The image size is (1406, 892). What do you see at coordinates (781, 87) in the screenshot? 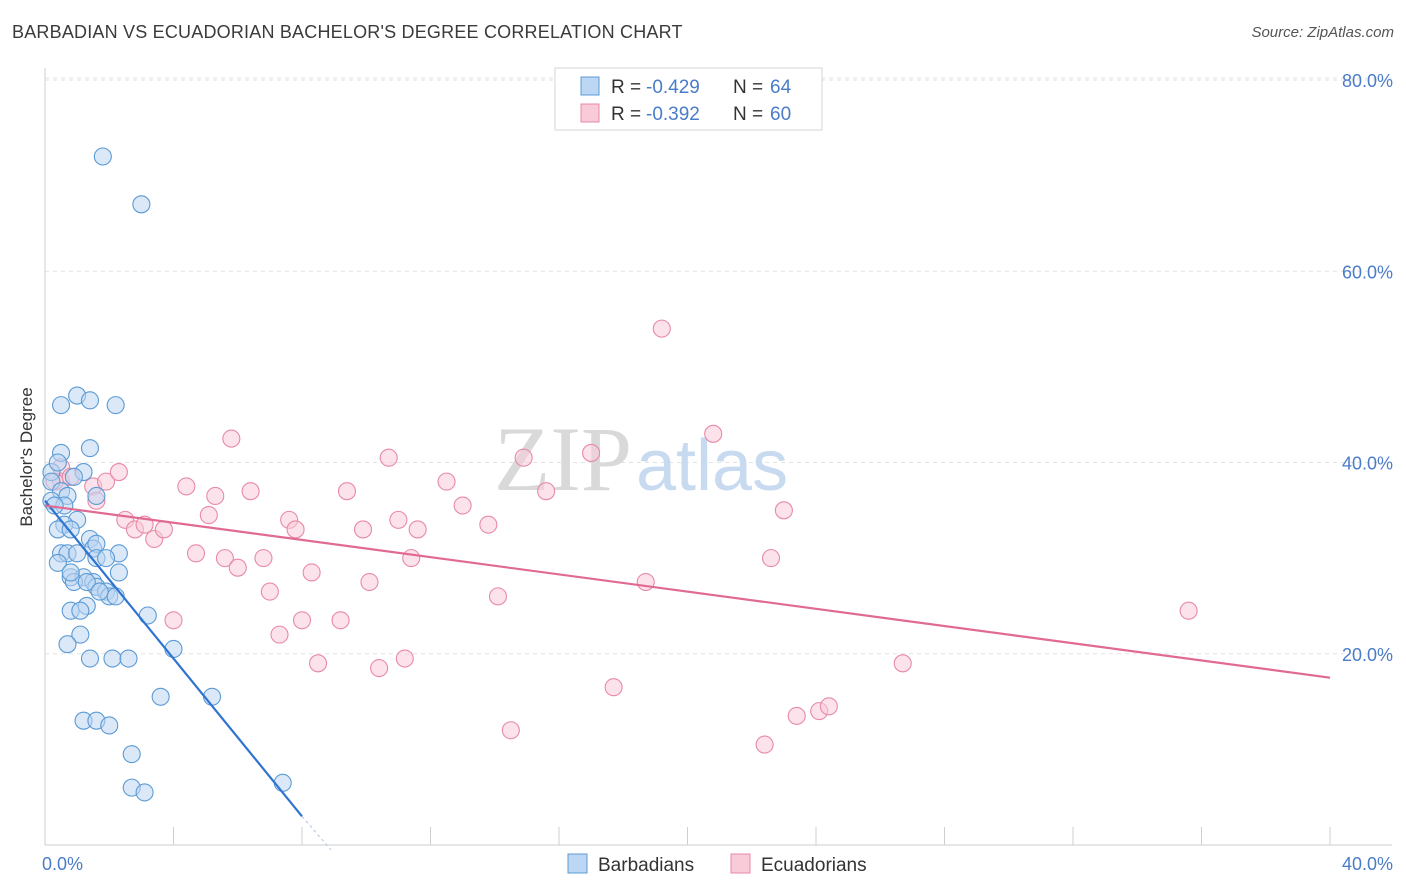
I see `n-value: 64` at bounding box center [781, 87].